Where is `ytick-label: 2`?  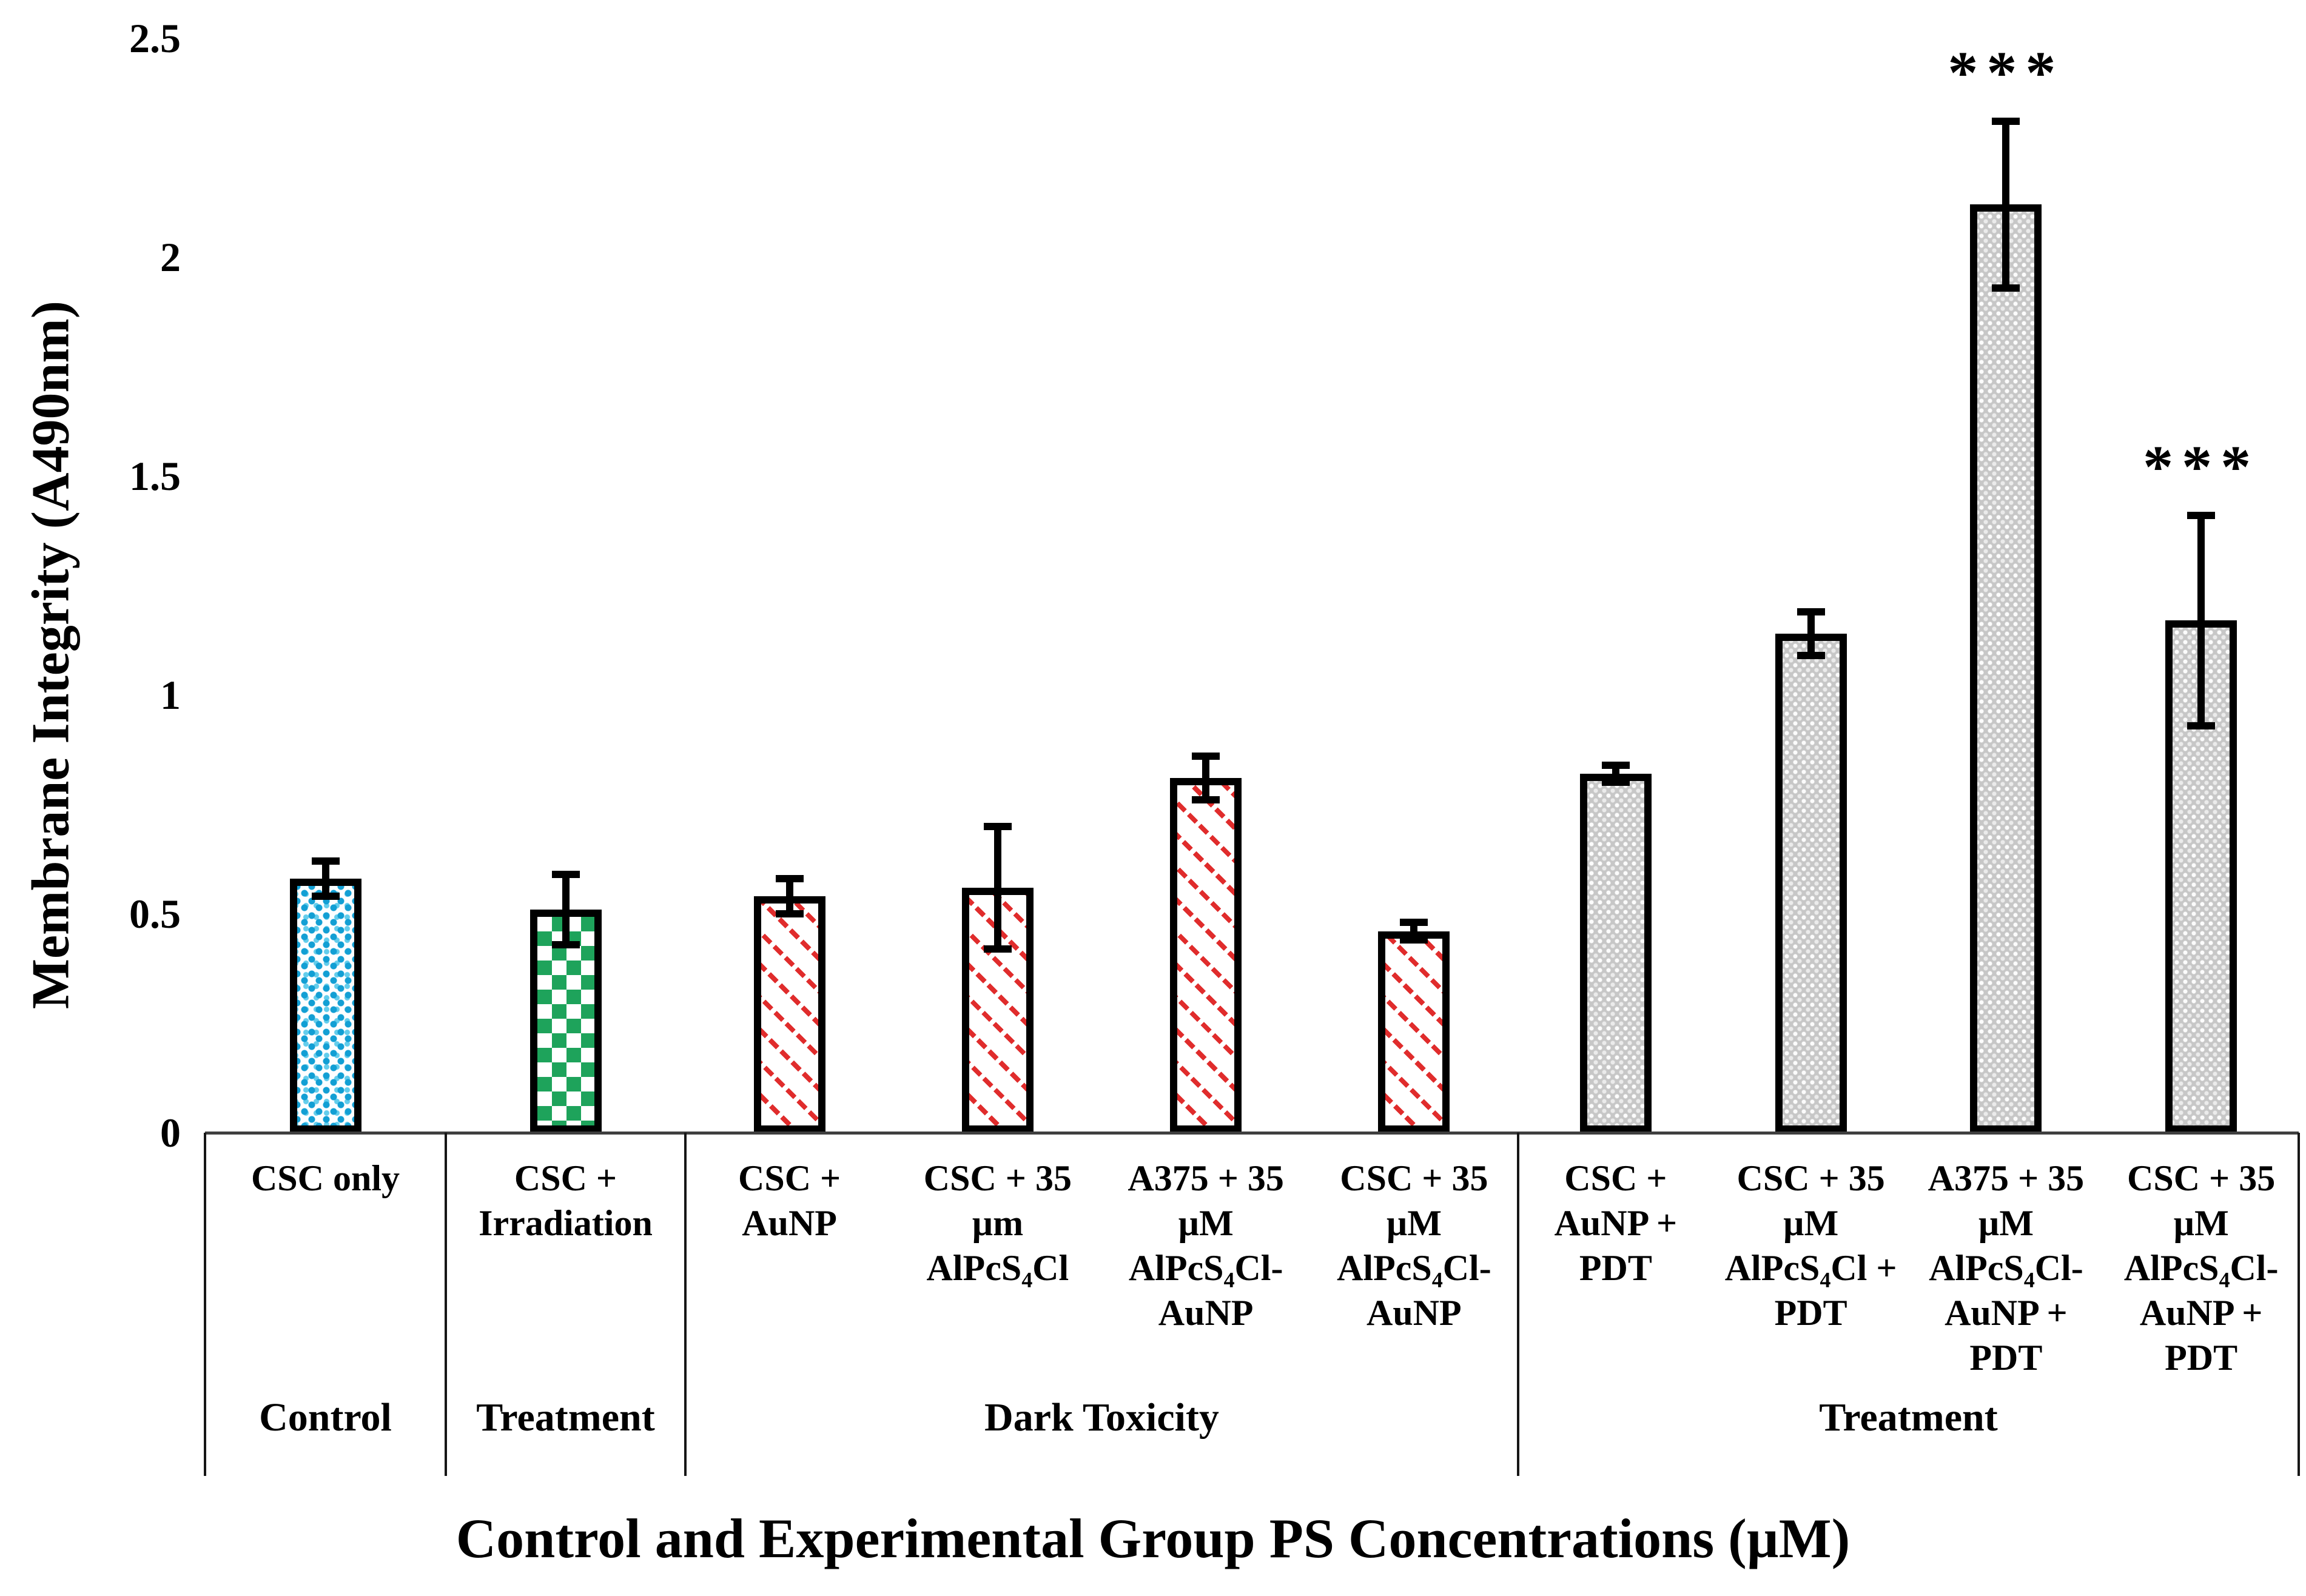 ytick-label: 2 is located at coordinates (170, 257).